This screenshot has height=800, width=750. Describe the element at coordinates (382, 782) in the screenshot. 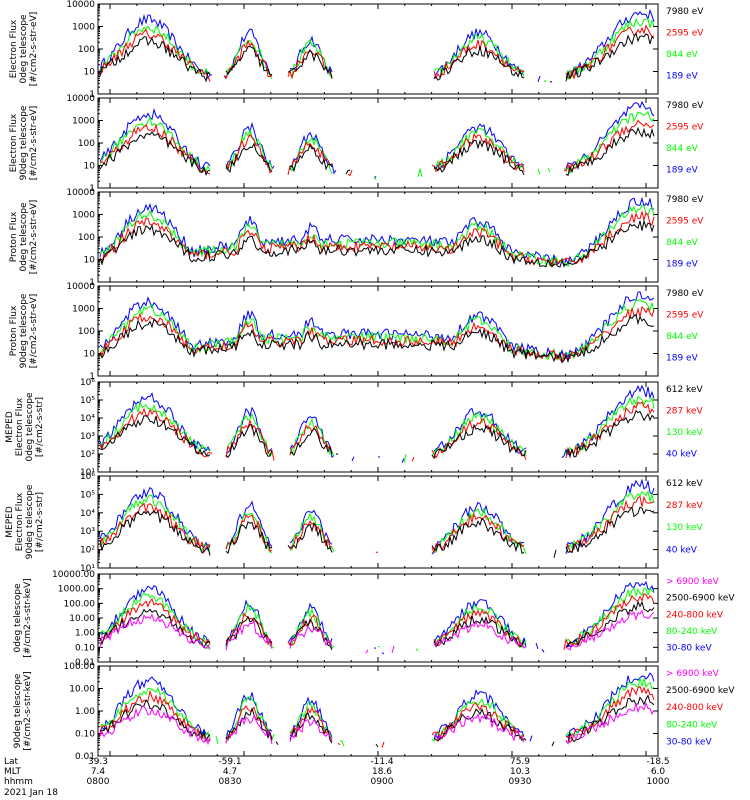

I see `x-tick-label: 0900` at that location.